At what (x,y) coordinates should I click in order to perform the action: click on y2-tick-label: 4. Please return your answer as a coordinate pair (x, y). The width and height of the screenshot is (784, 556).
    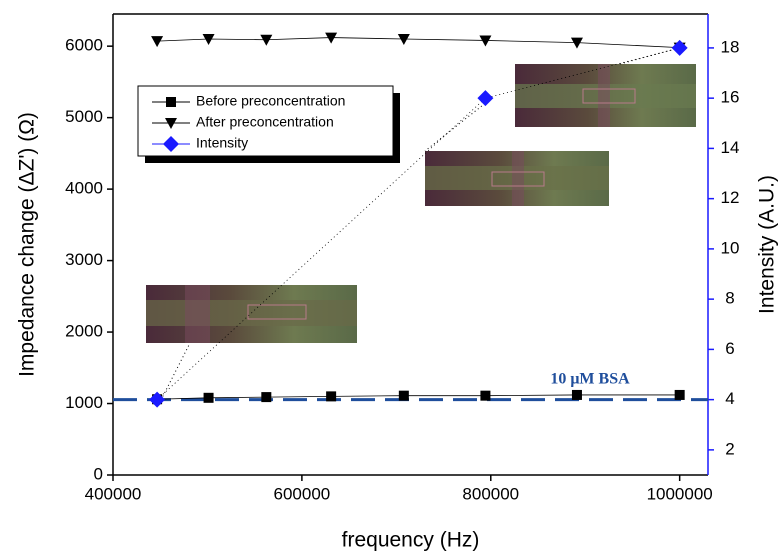
    Looking at the image, I should click on (729, 398).